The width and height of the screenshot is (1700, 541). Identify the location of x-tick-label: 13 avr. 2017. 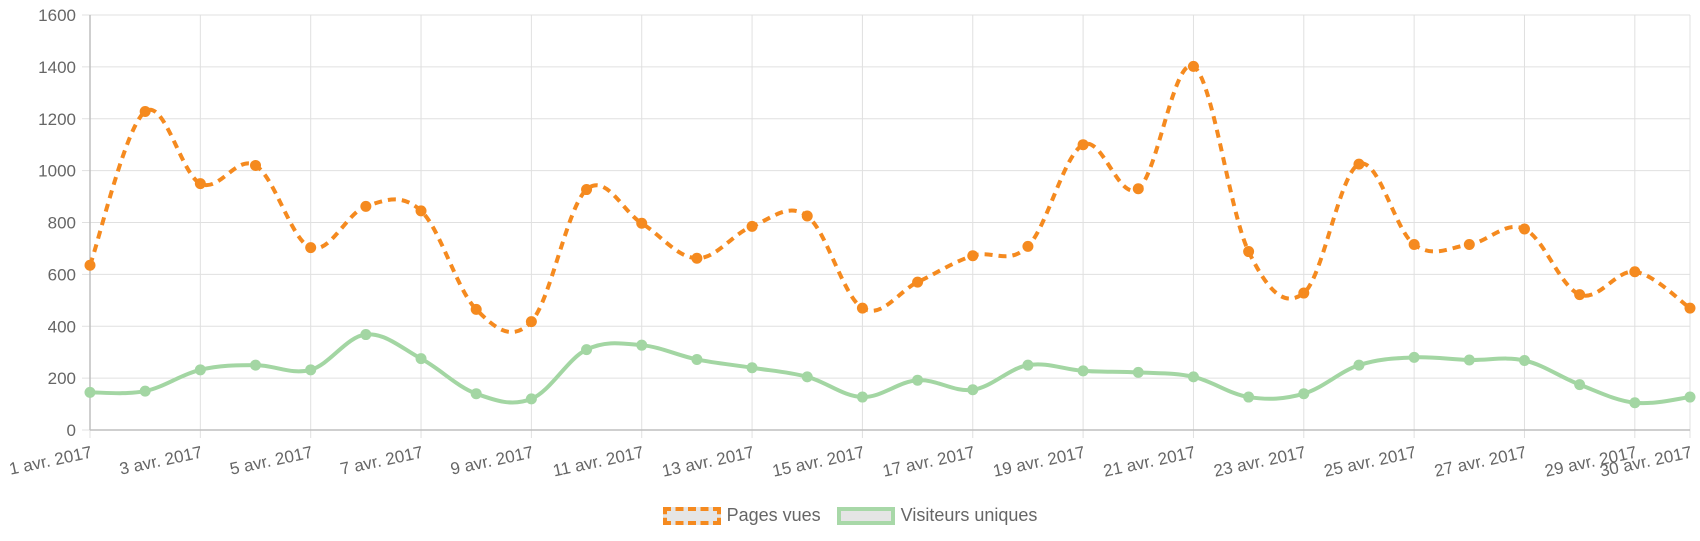
(707, 462).